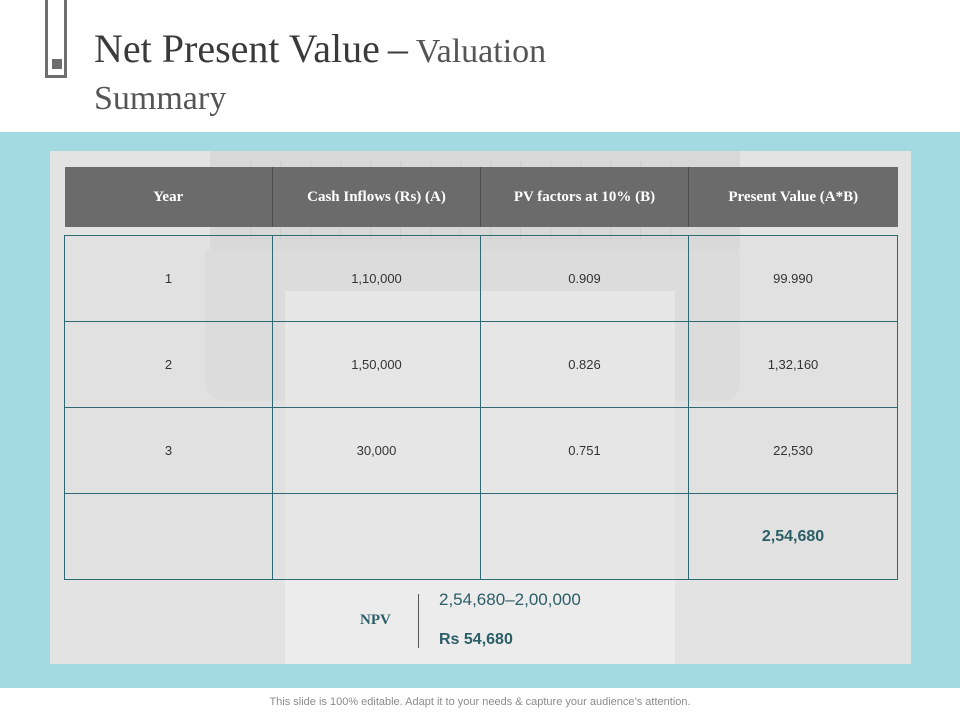  What do you see at coordinates (793, 536) in the screenshot?
I see `cell-total-present-value: 2,54,680` at bounding box center [793, 536].